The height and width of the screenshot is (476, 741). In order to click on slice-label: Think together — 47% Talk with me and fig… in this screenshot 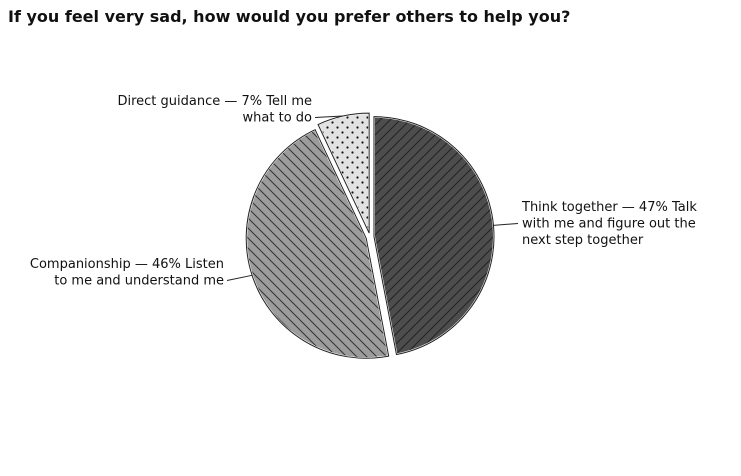, I will do `click(609, 224)`.